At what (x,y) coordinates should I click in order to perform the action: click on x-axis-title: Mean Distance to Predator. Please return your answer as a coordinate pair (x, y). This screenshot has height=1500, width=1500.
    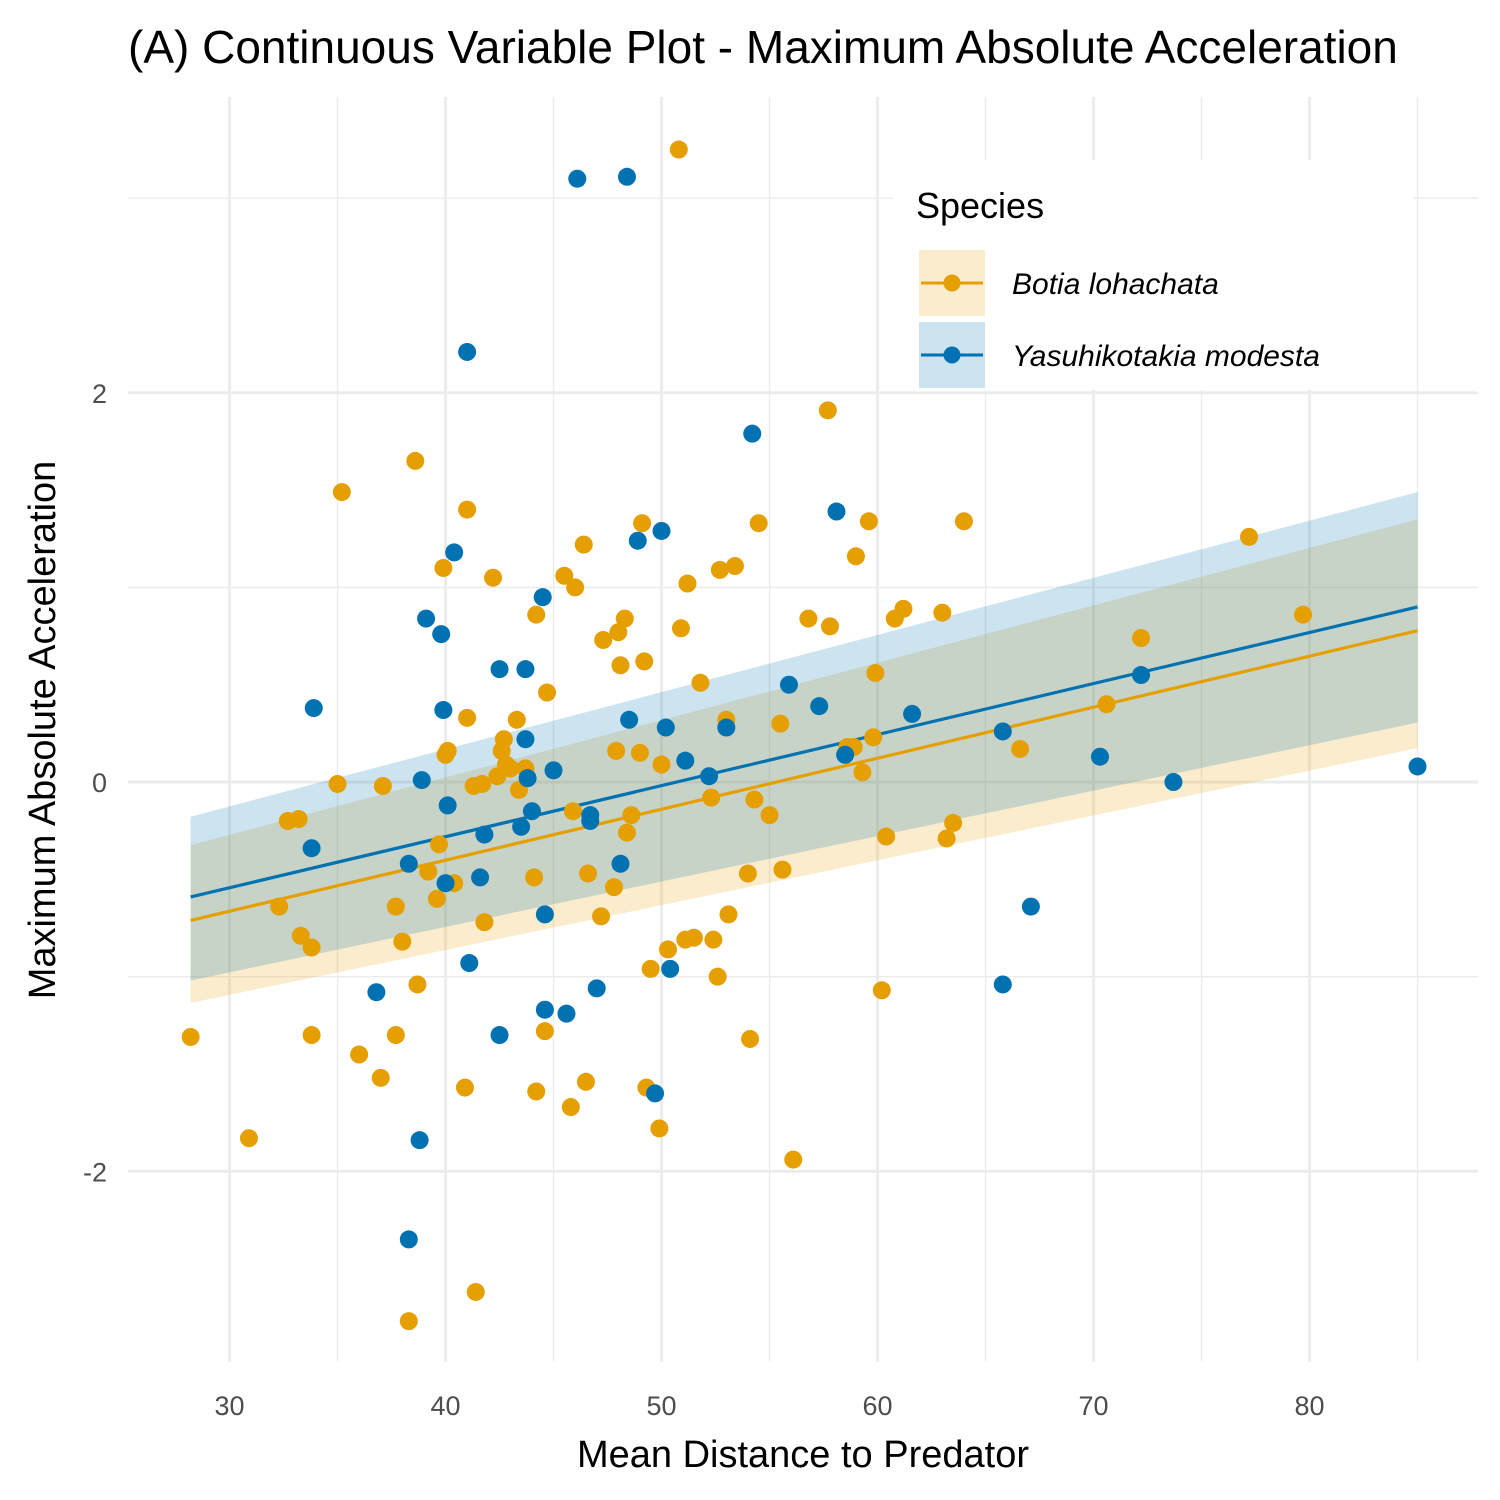
    Looking at the image, I should click on (803, 1455).